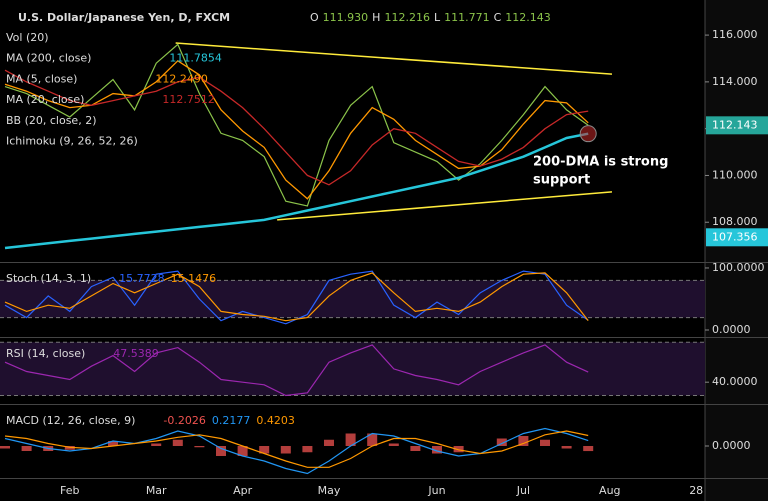 Image resolution: width=768 pixels, height=501 pixels. I want to click on highlight-marker, so click(588, 134).